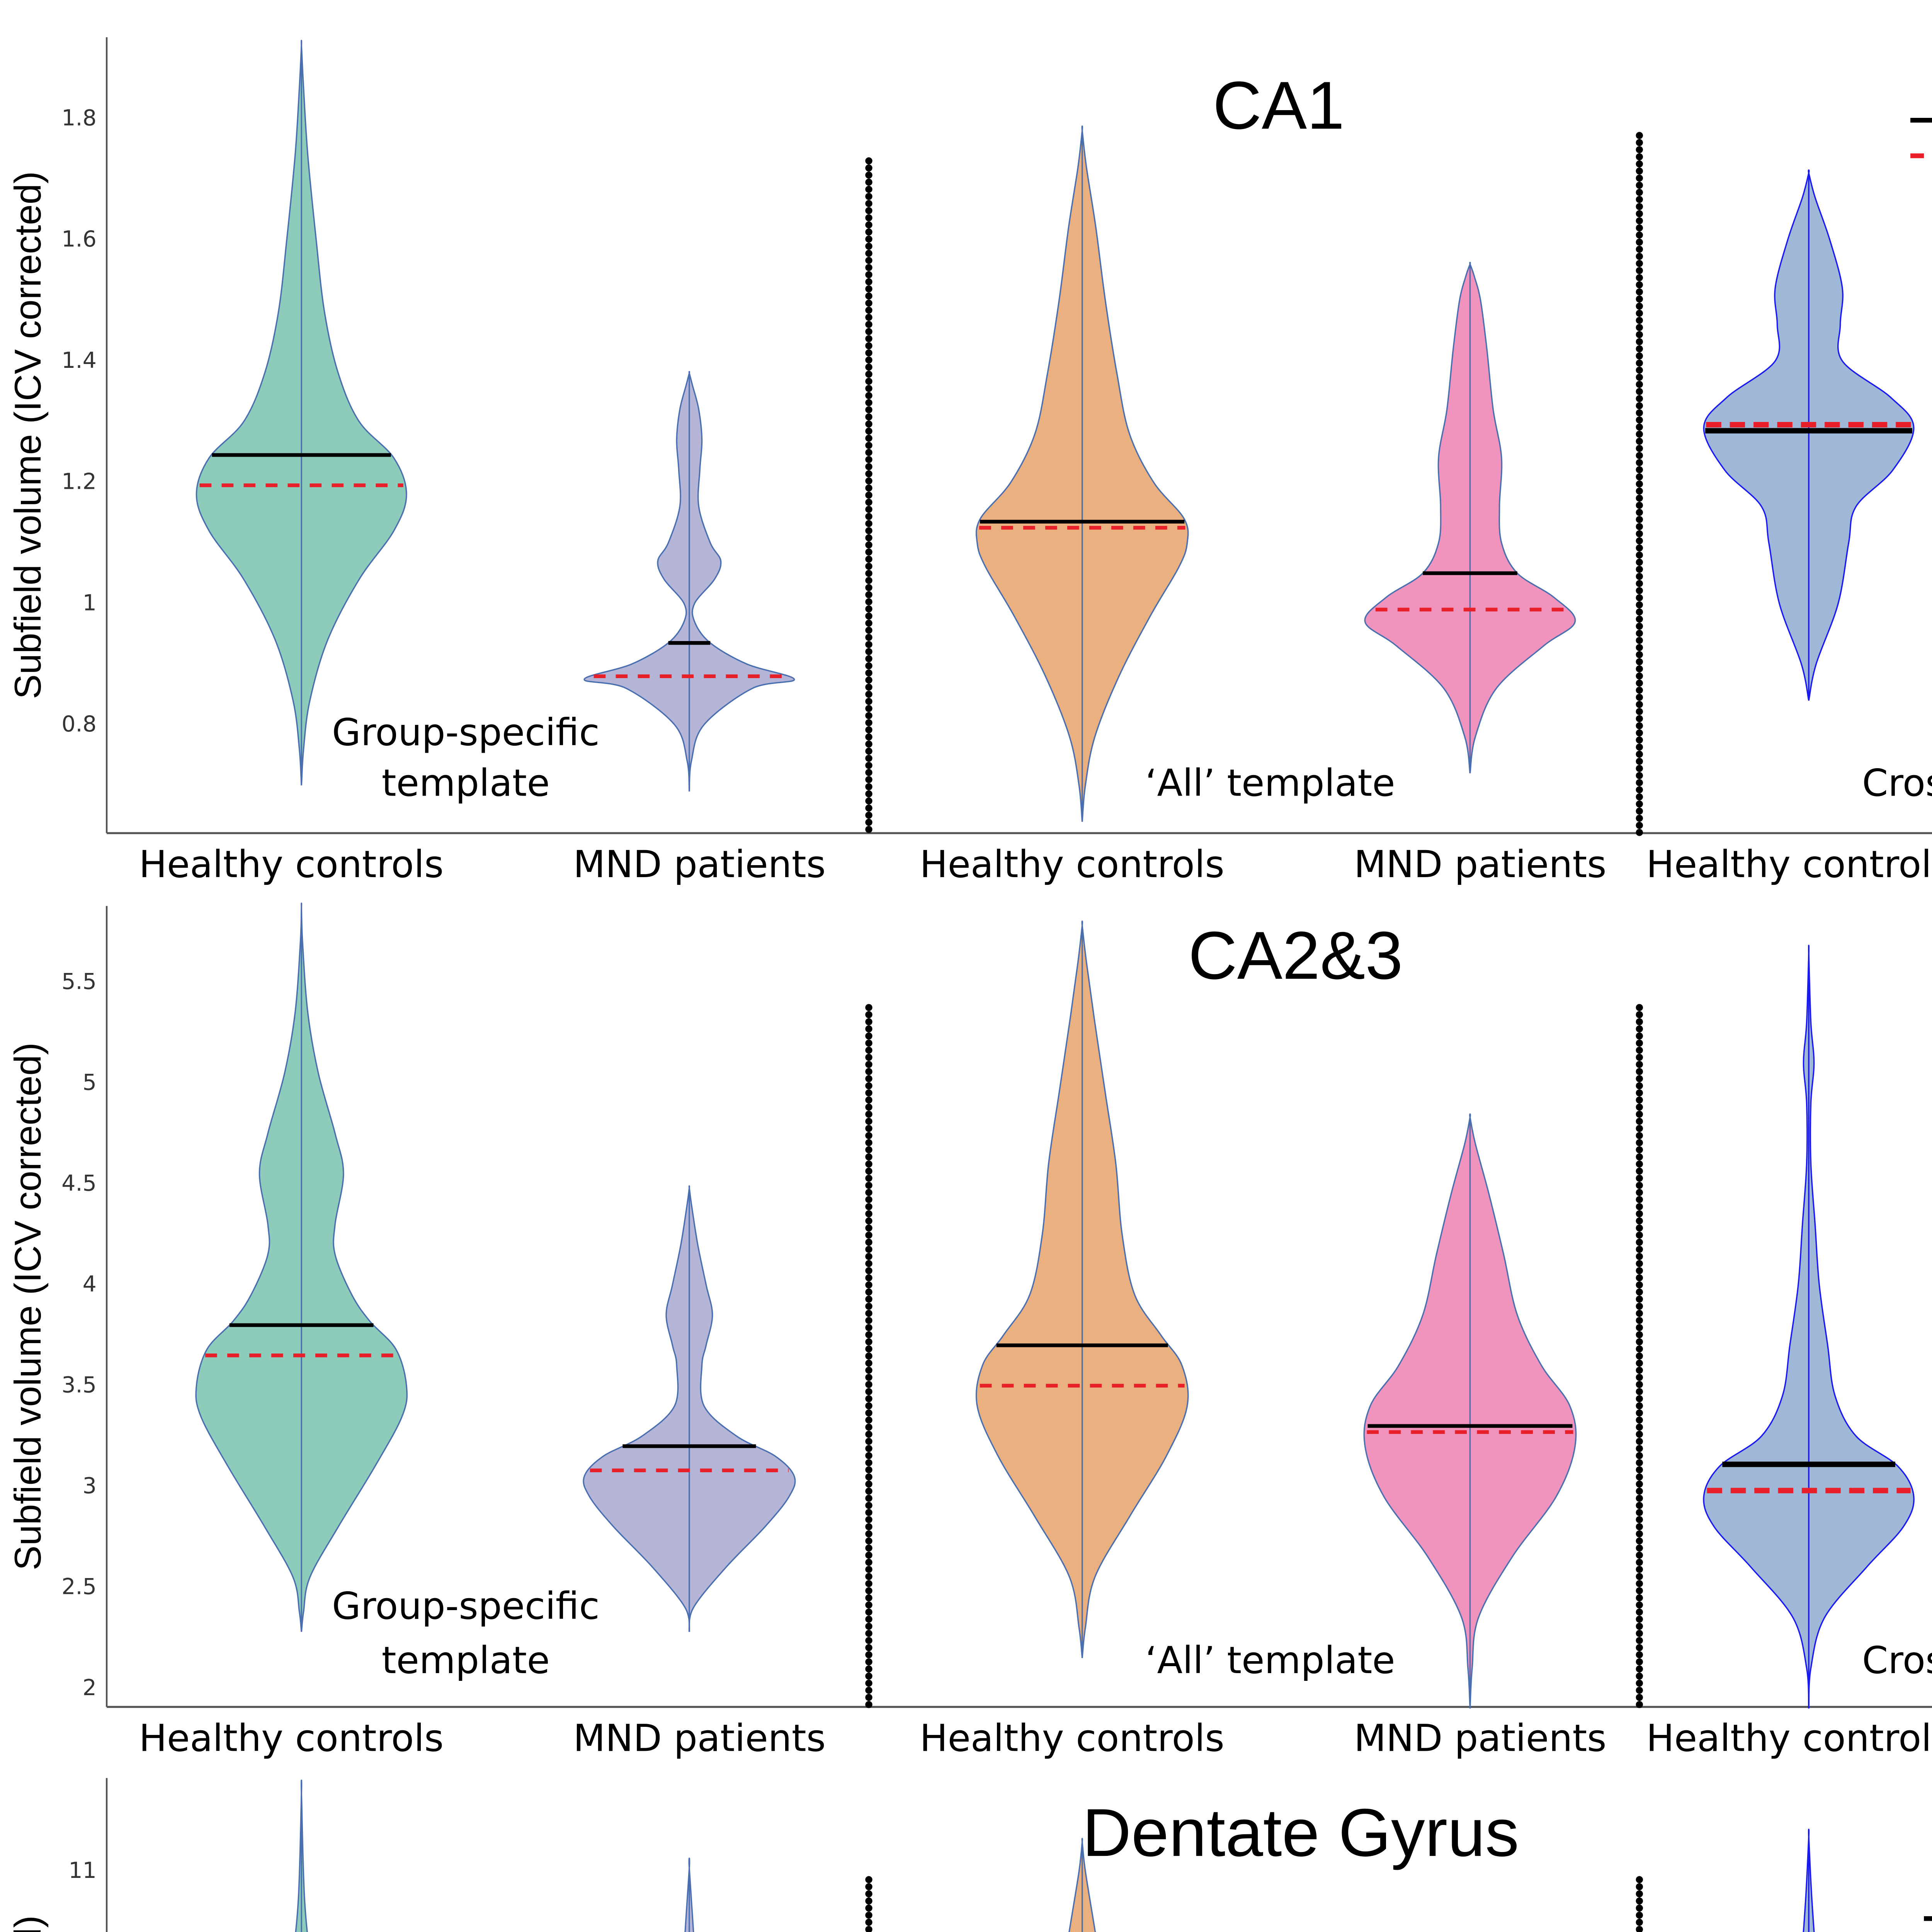 Image resolution: width=1932 pixels, height=1932 pixels. Describe the element at coordinates (90, 1284) in the screenshot. I see `y-tick-label: 4` at that location.